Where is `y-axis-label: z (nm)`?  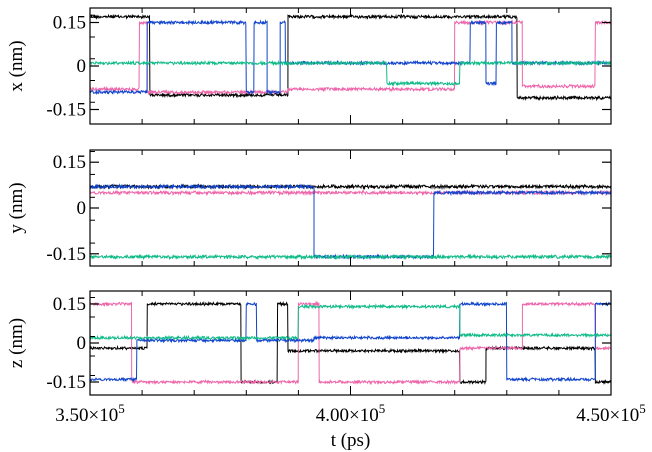
y-axis-label: z (nm) is located at coordinates (16, 343).